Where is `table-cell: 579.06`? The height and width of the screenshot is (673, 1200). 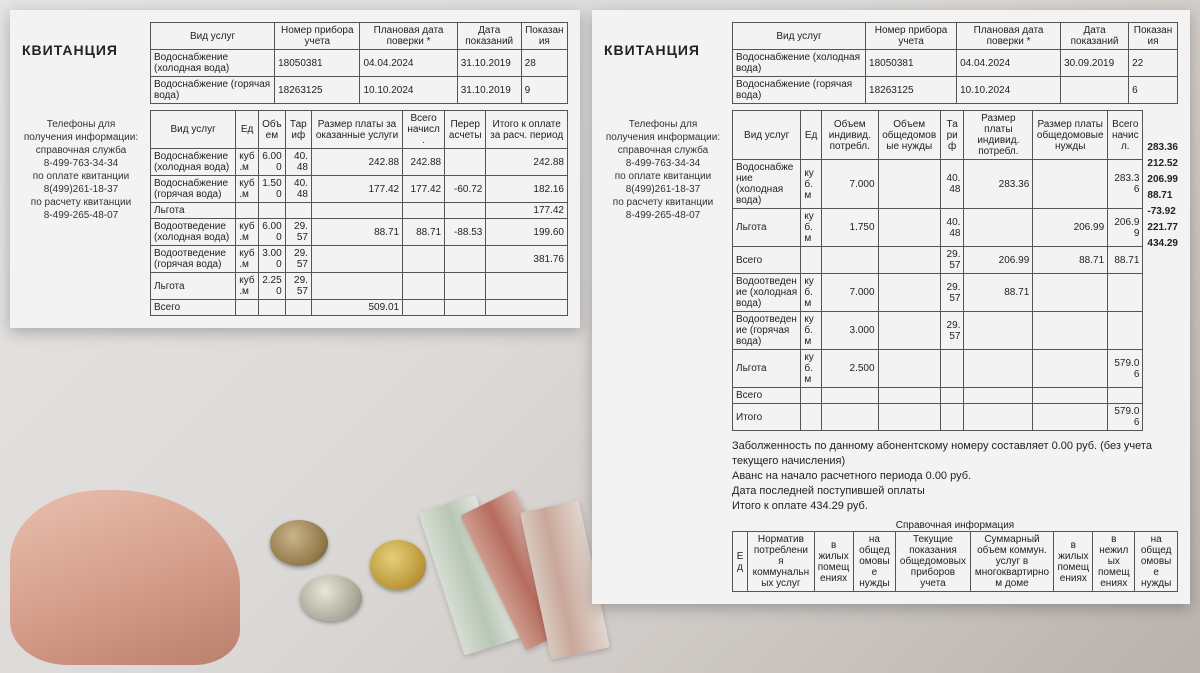
table-cell: 579.06 is located at coordinates (1125, 417).